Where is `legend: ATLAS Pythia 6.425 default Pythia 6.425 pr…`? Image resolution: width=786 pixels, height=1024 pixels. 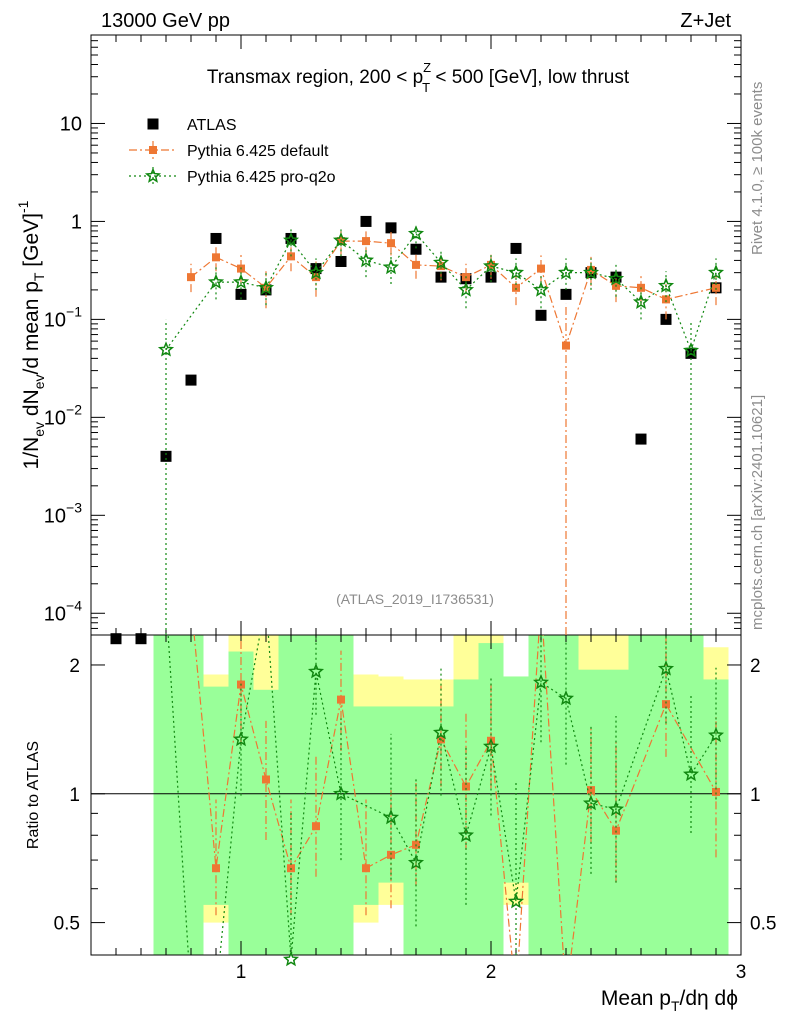
legend: ATLAS Pythia 6.425 default Pythia 6.425 pr… is located at coordinates (232, 151).